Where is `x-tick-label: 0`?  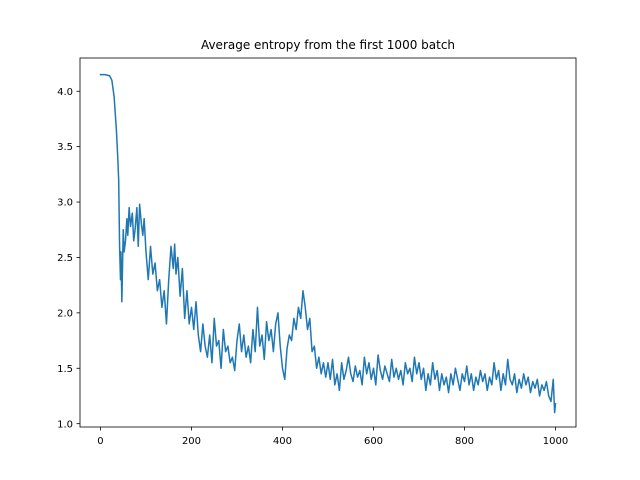 x-tick-label: 0 is located at coordinates (100, 441).